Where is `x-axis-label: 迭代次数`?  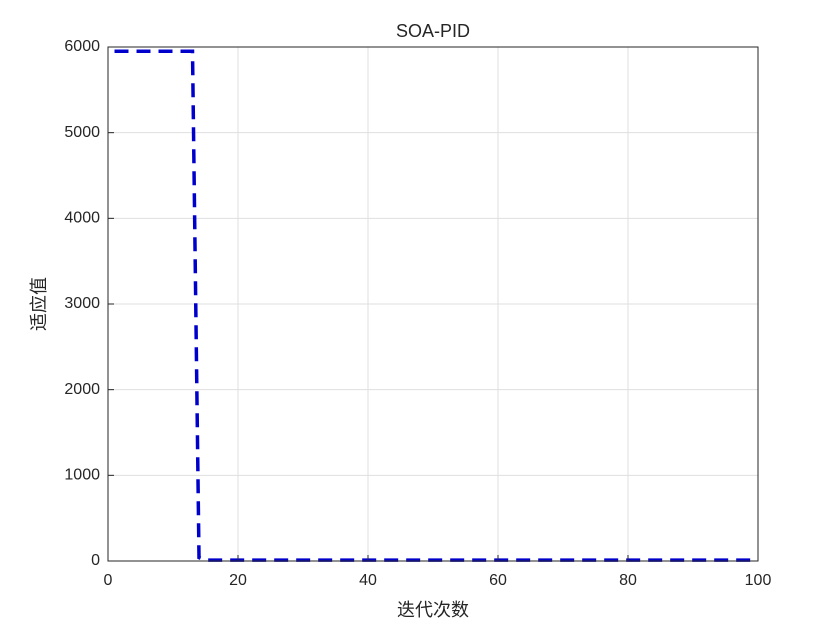
x-axis-label: 迭代次数 is located at coordinates (433, 610).